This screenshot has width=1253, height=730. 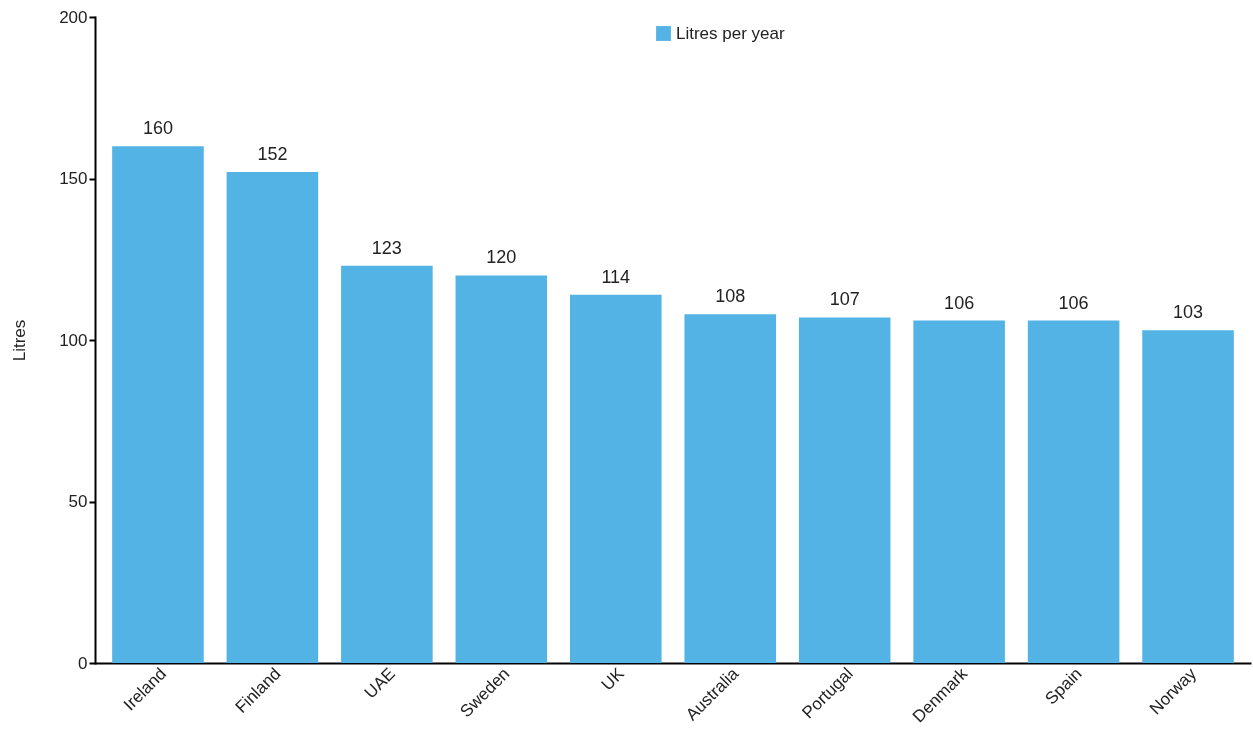 What do you see at coordinates (157, 128) in the screenshot?
I see `data-label: 160` at bounding box center [157, 128].